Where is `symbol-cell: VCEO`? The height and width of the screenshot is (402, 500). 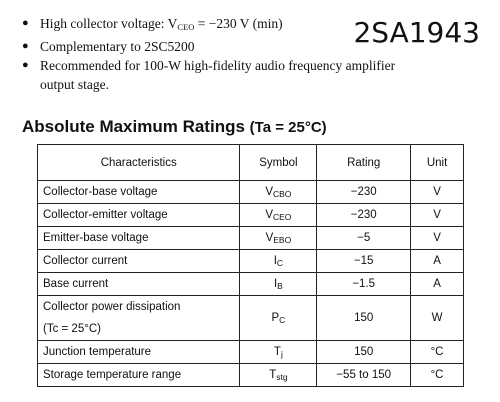 symbol-cell: VCEO is located at coordinates (278, 215).